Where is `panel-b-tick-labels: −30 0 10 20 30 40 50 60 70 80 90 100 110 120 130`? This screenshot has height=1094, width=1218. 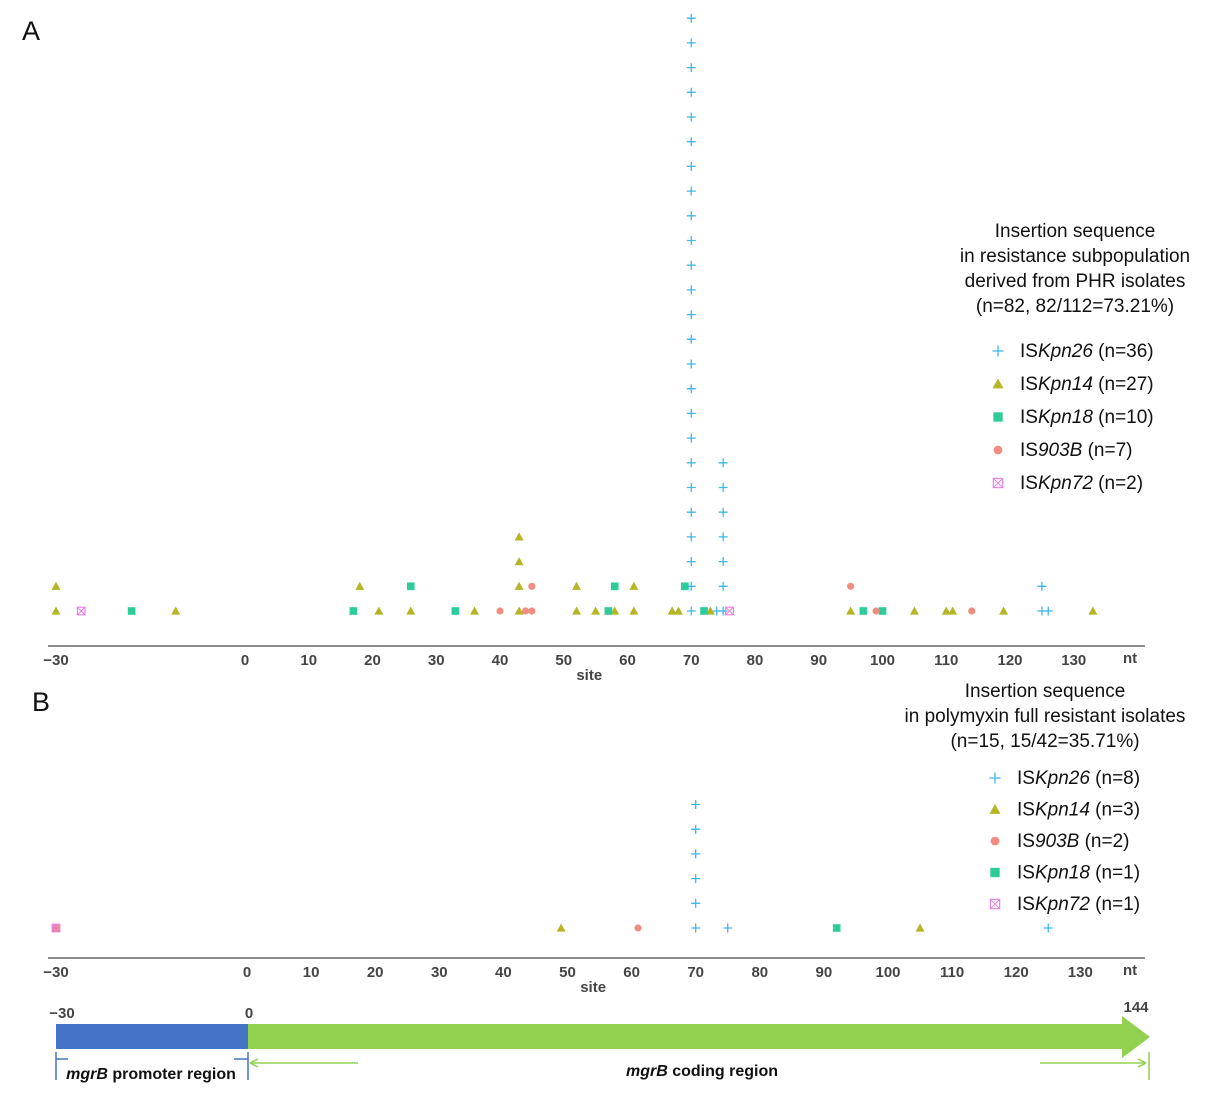 panel-b-tick-labels: −30 0 10 20 30 40 50 60 70 80 90 100 110 120 130 is located at coordinates (568, 972).